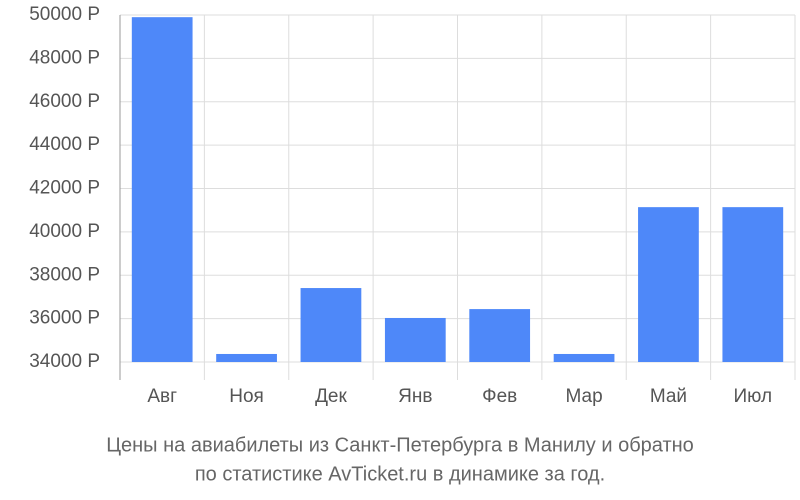 This screenshot has width=800, height=500. Describe the element at coordinates (331, 396) in the screenshot. I see `x-tick-label: Дек` at that location.